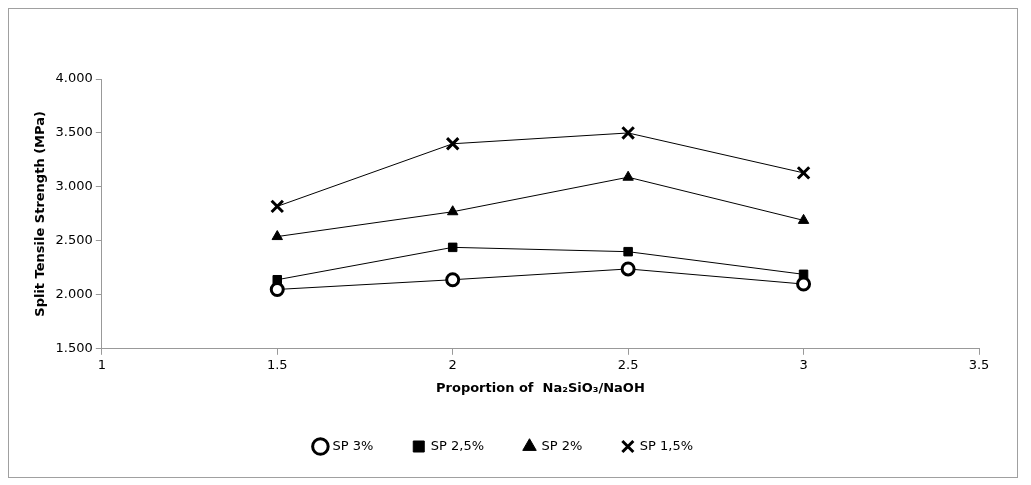 This screenshot has width=1031, height=485. What do you see at coordinates (74, 348) in the screenshot?
I see `y-tick-label: 1.500` at bounding box center [74, 348].